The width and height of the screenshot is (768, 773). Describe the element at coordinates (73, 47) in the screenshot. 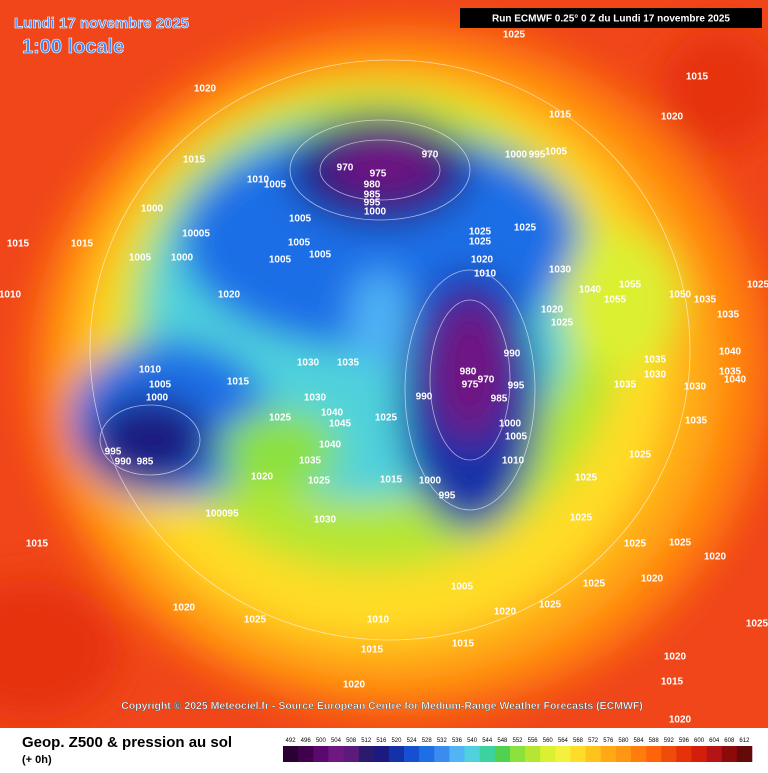

I see `local-time: 1:00 locale` at that location.